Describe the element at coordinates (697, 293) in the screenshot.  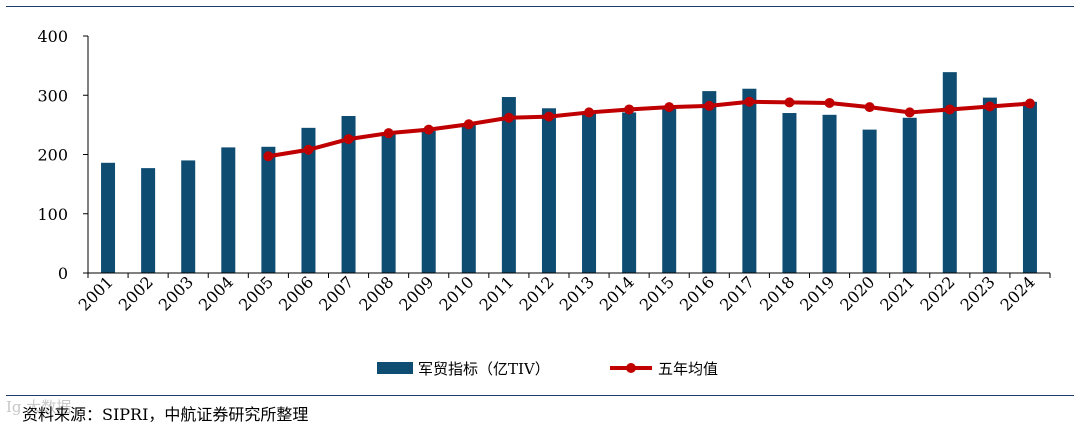
I see `x-tick-label: 2016` at that location.